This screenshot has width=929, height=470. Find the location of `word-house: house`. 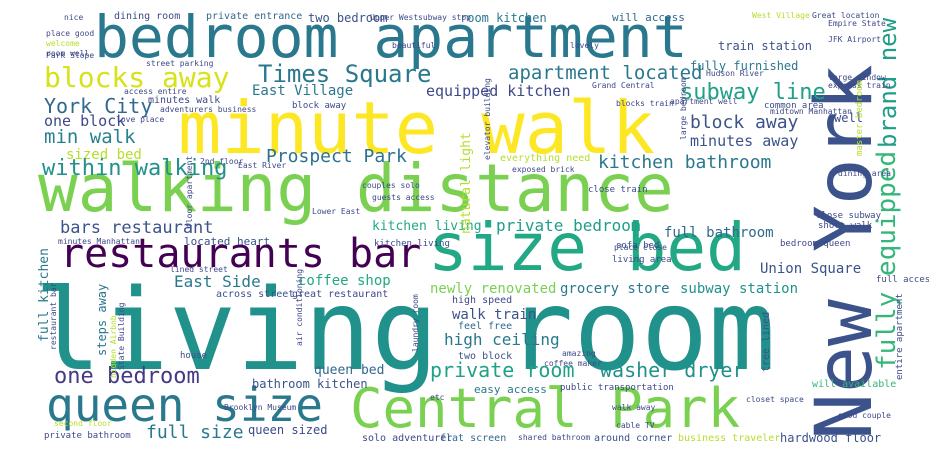

word-house: house is located at coordinates (194, 356).